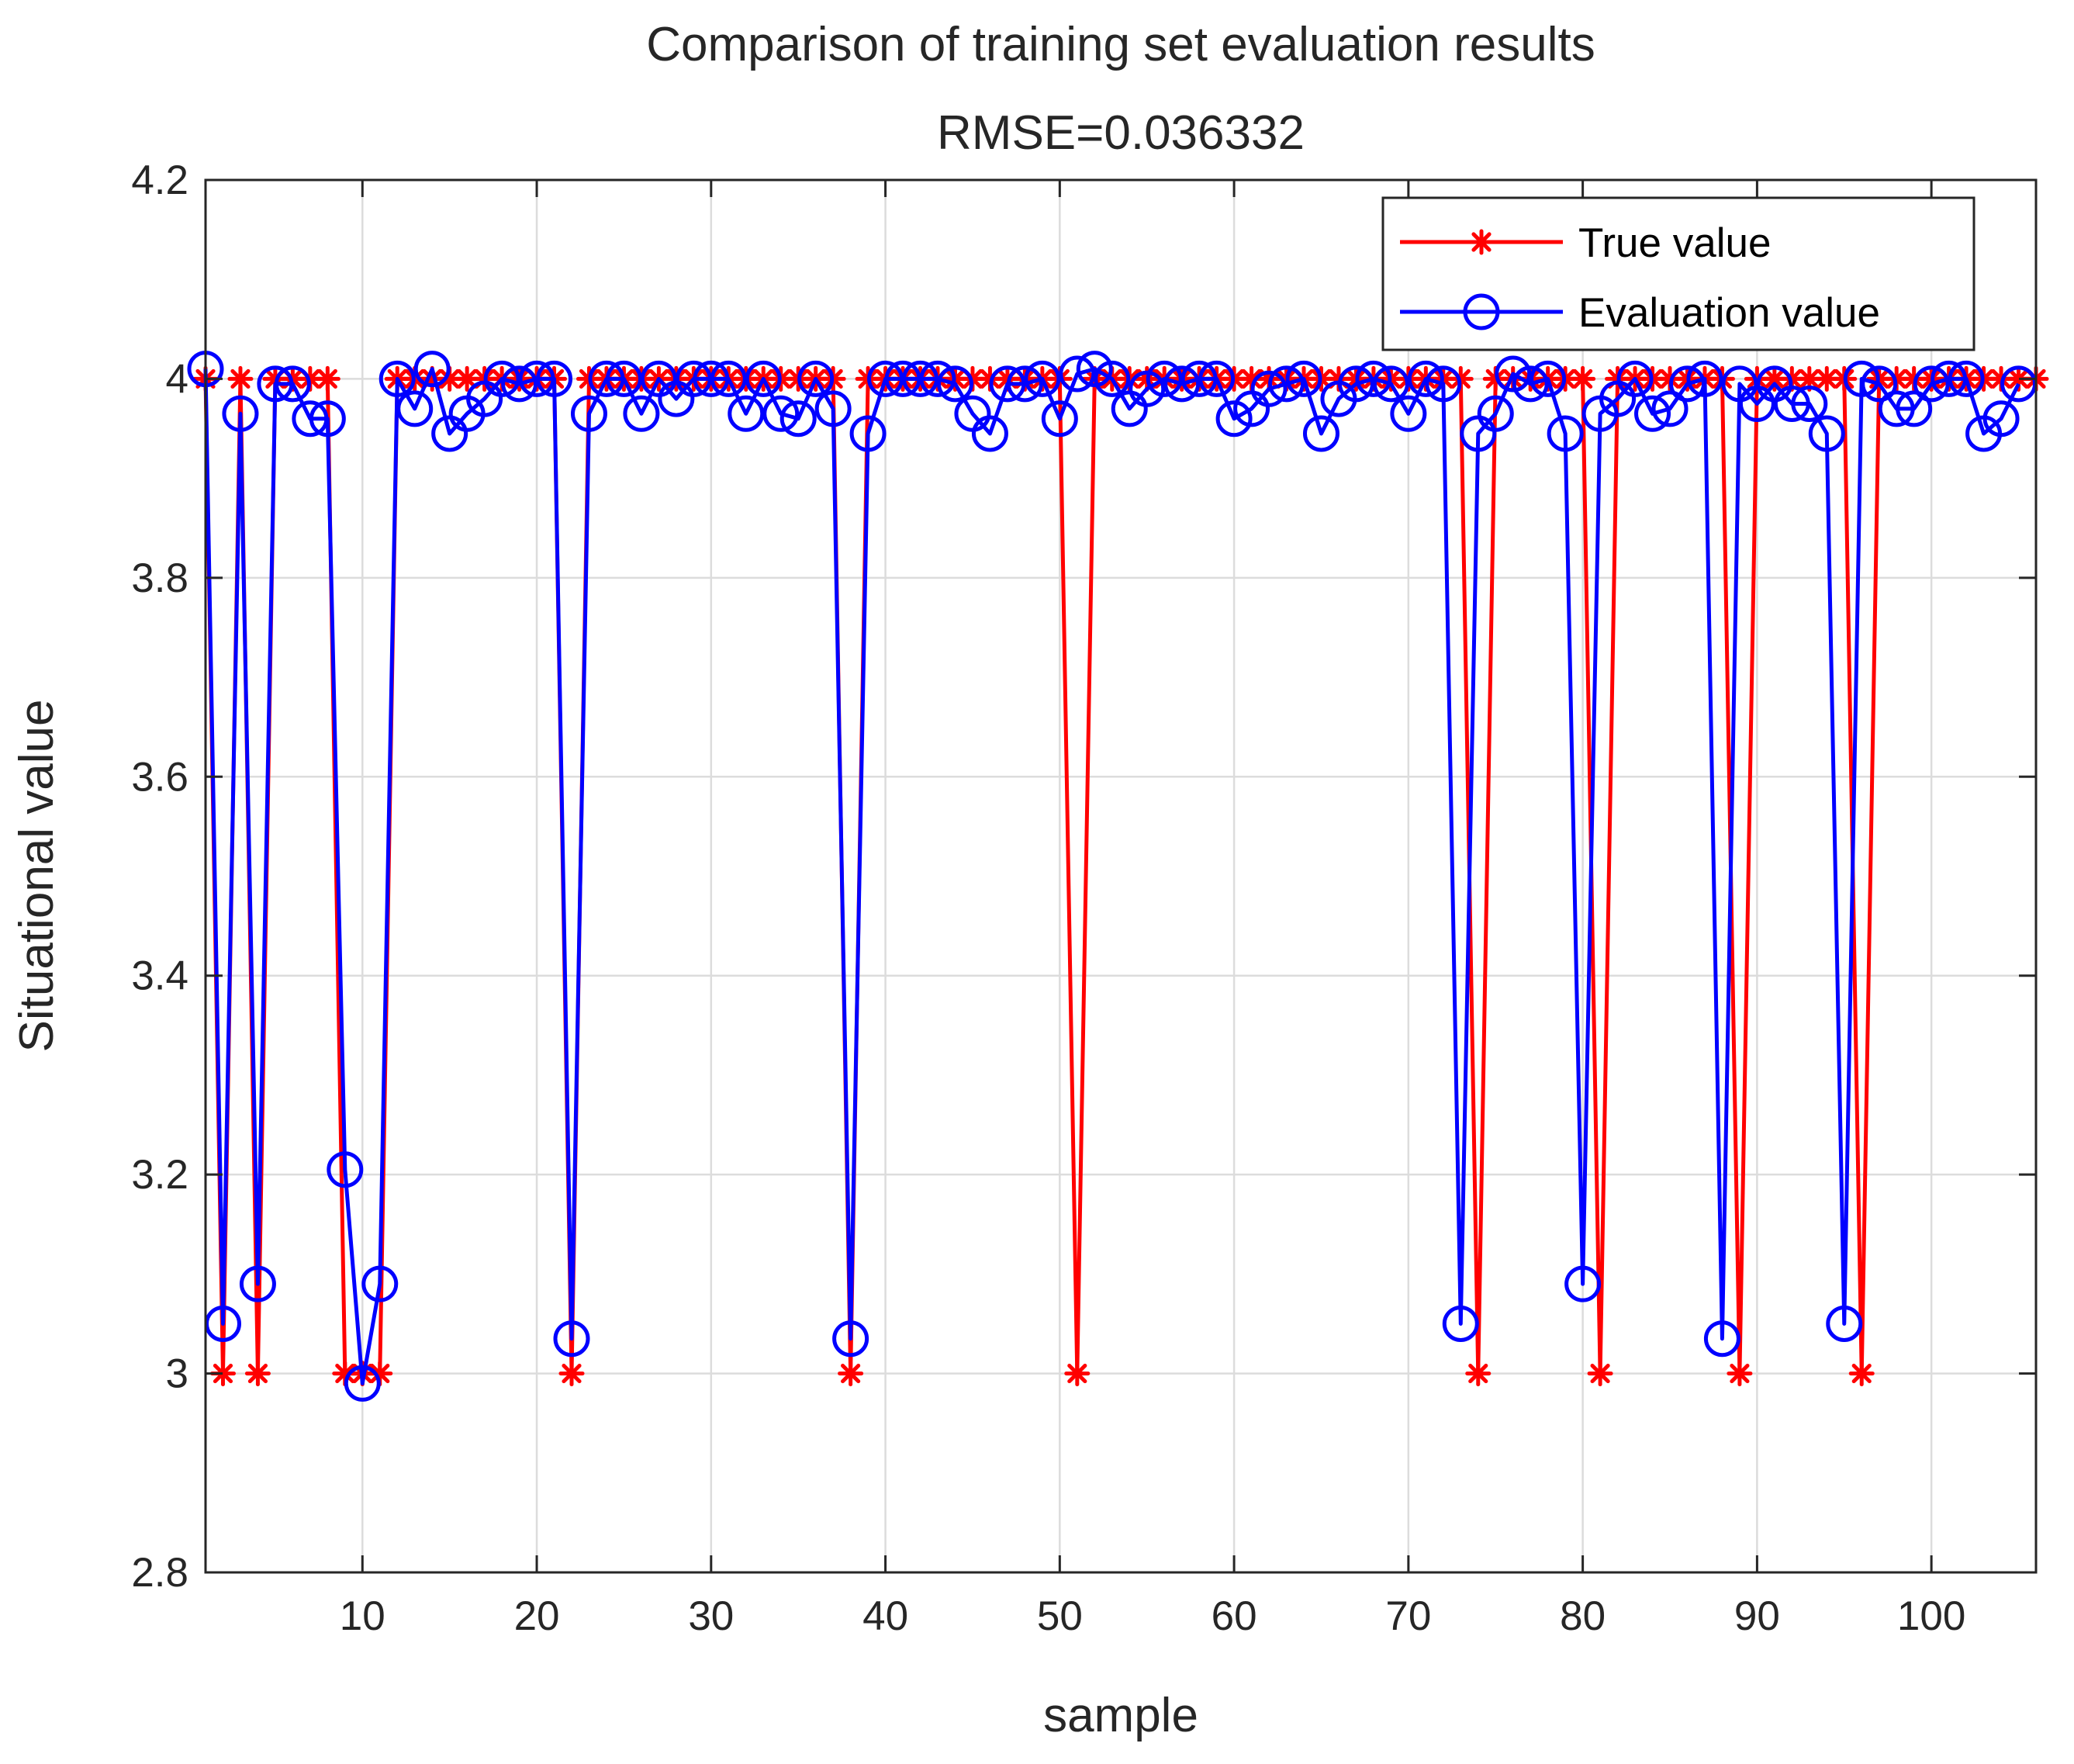  What do you see at coordinates (711, 1616) in the screenshot?
I see `x-tick-label: 30` at bounding box center [711, 1616].